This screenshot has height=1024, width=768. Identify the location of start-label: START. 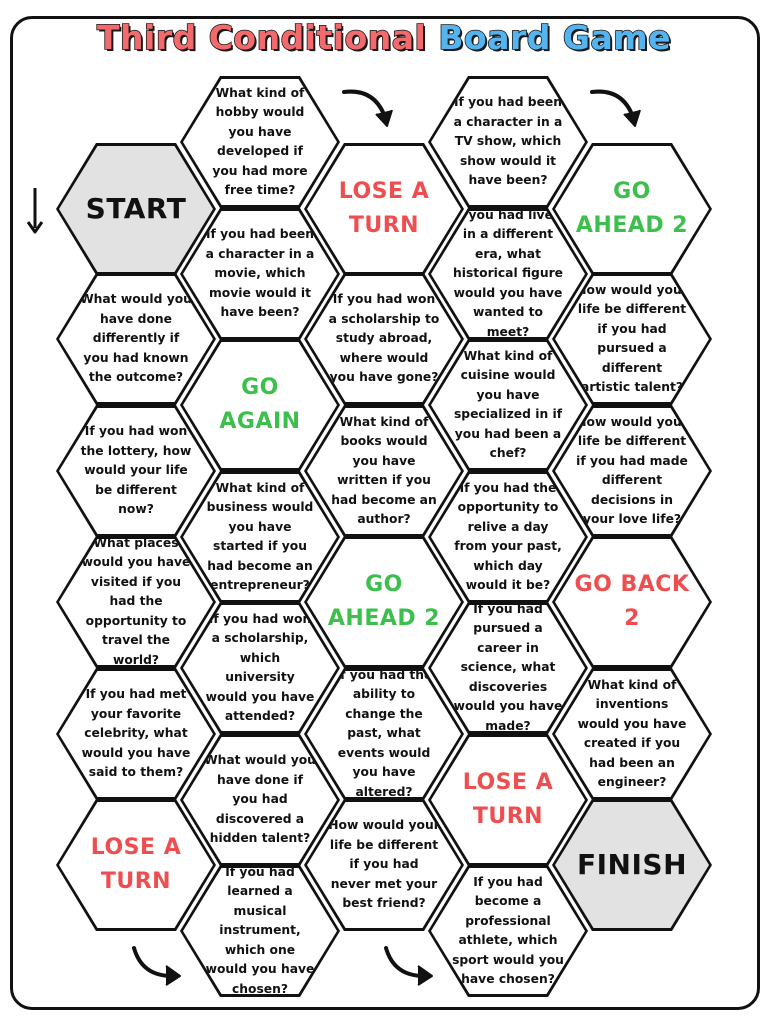
(136, 208).